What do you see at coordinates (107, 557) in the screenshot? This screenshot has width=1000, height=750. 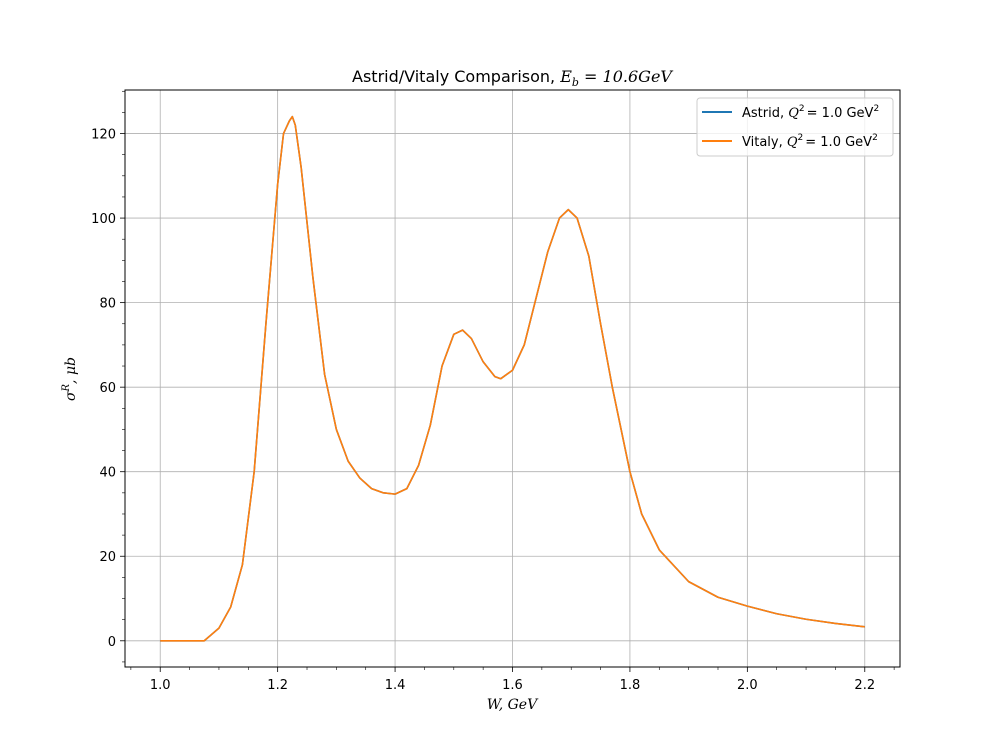 I see `y-tick-label: 20` at bounding box center [107, 557].